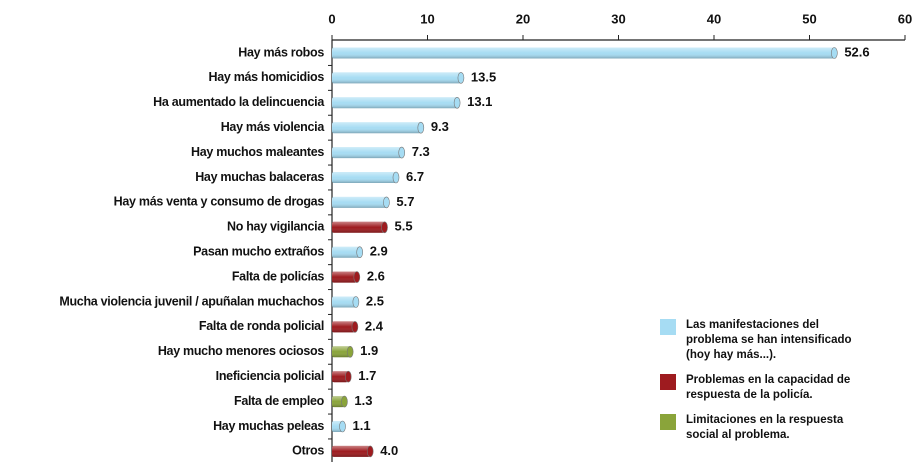 Image resolution: width=917 pixels, height=462 pixels. Describe the element at coordinates (404, 226) in the screenshot. I see `value-label: 5.5` at that location.